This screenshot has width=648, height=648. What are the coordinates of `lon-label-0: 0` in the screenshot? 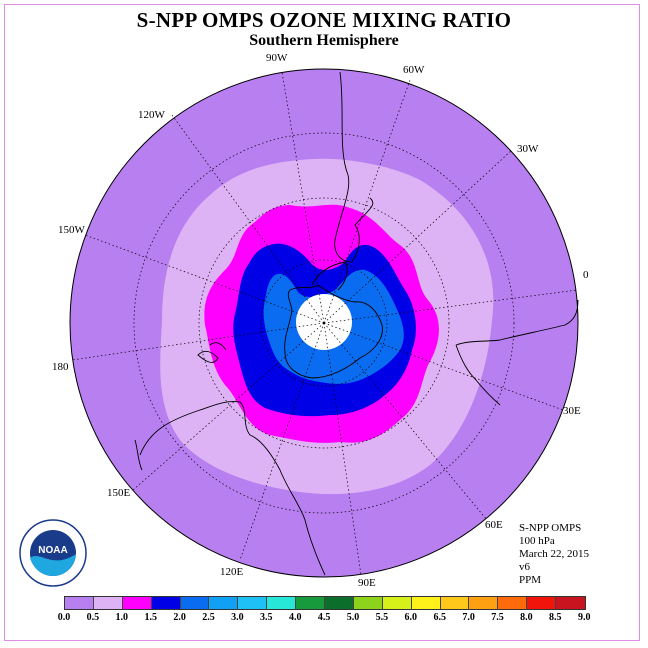 It's located at (586, 275).